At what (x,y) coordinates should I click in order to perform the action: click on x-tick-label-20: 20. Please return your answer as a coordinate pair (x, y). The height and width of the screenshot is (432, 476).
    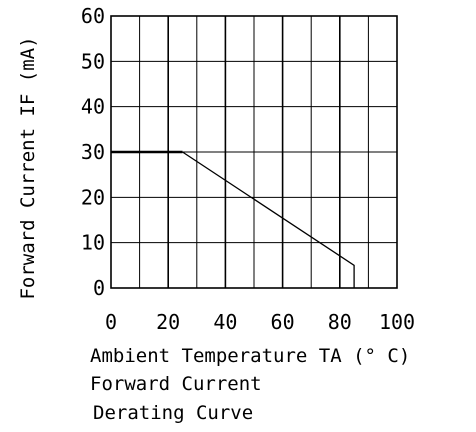
    Looking at the image, I should click on (168, 322).